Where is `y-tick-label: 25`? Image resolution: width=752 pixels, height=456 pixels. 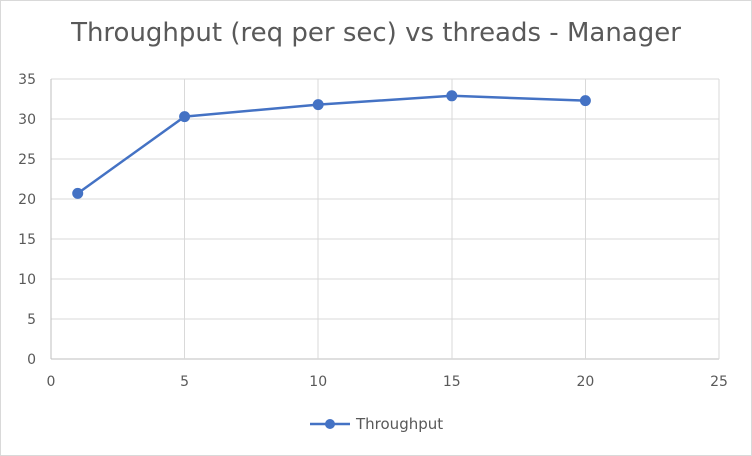 y-tick-label: 25 is located at coordinates (27, 160).